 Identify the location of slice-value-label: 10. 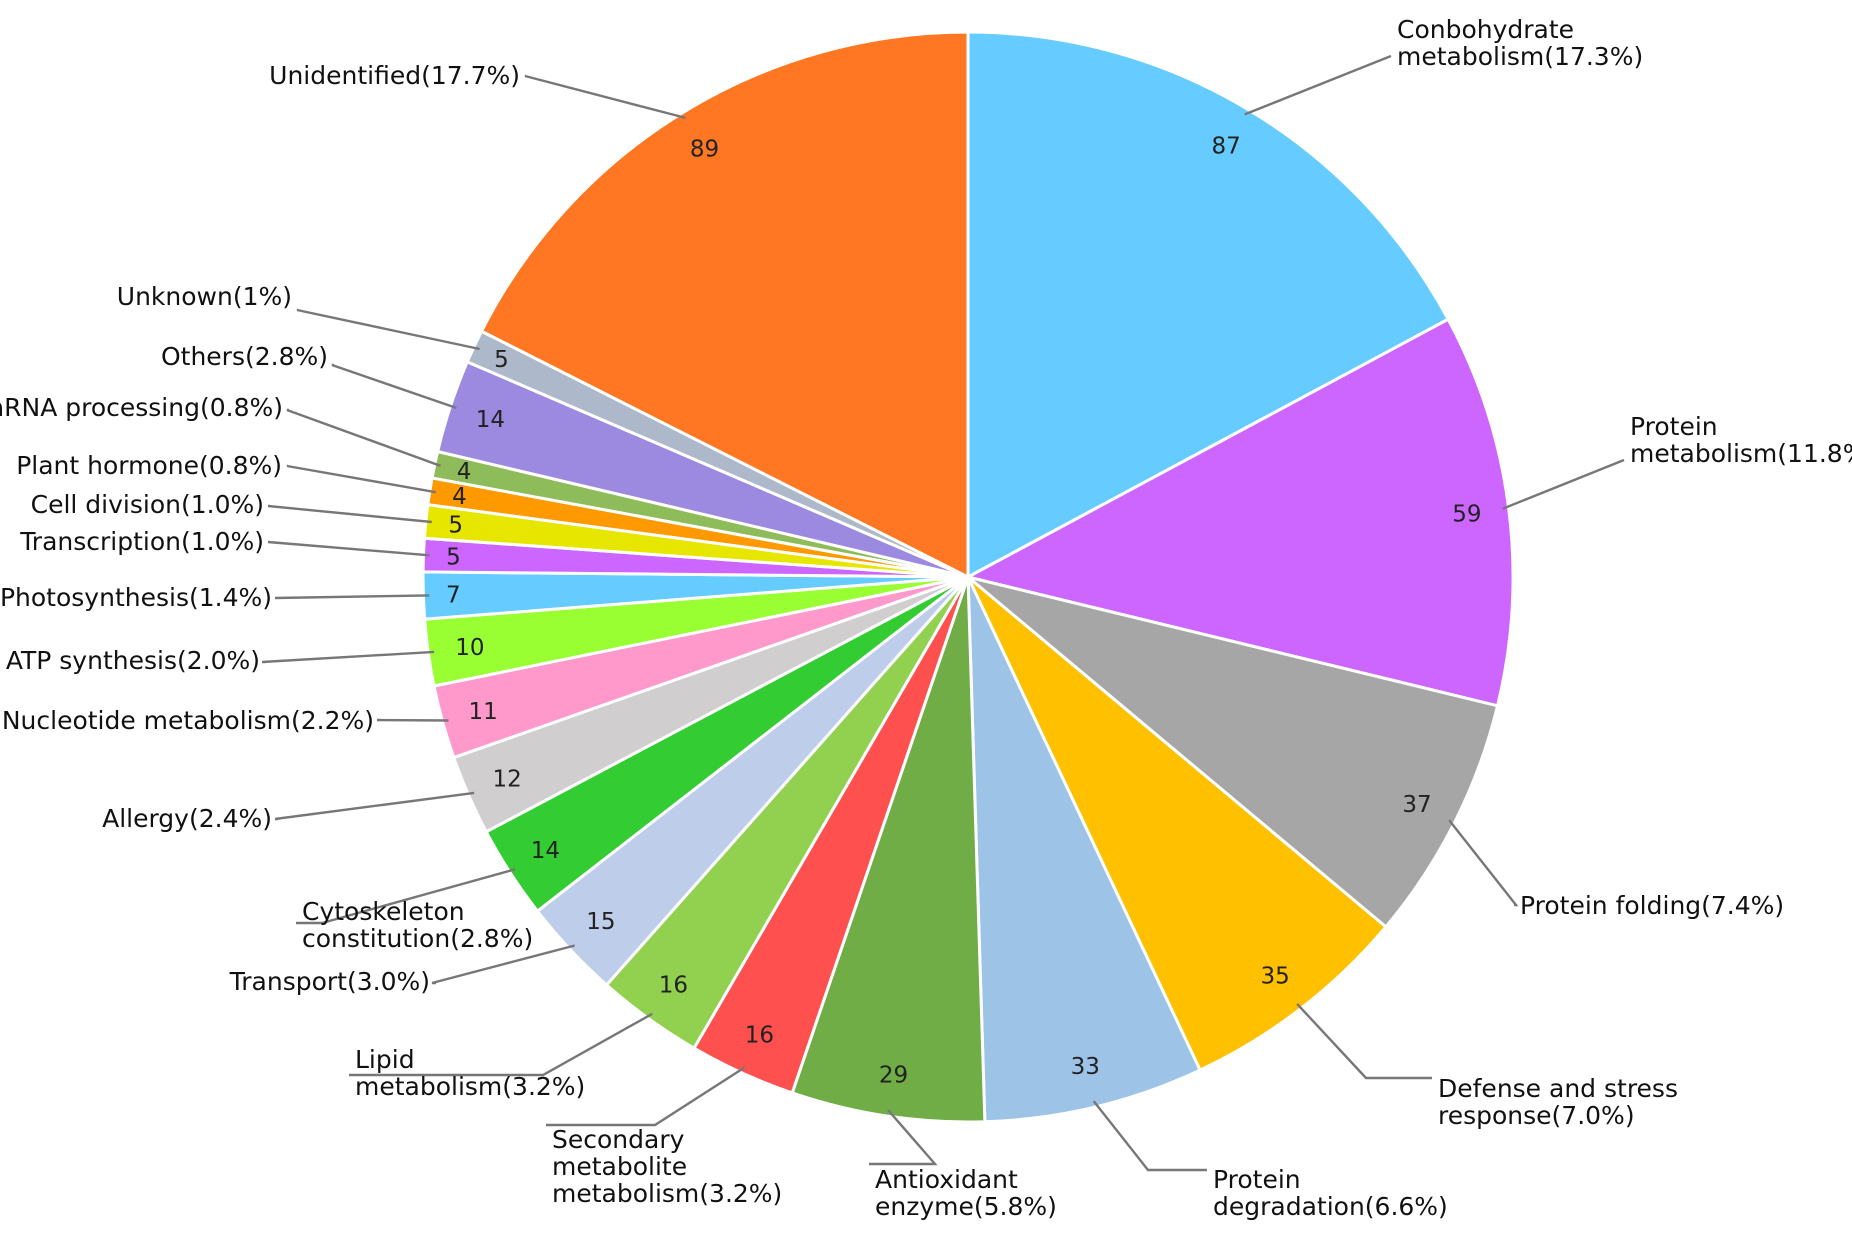
(469, 648).